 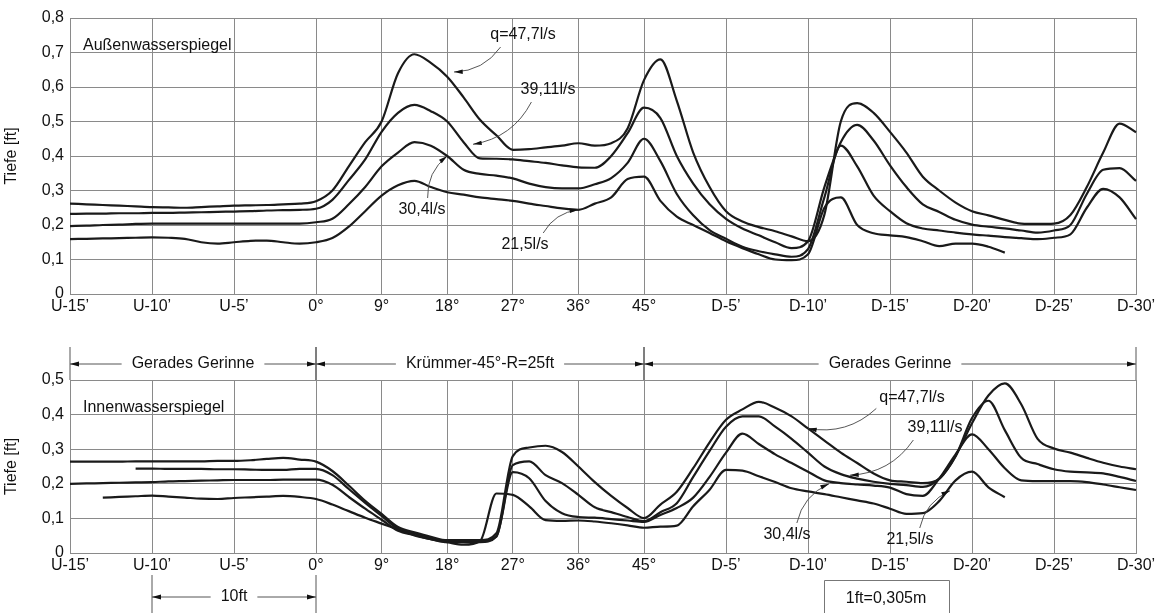 I want to click on y-tick-label: 0,8, so click(x=53, y=17).